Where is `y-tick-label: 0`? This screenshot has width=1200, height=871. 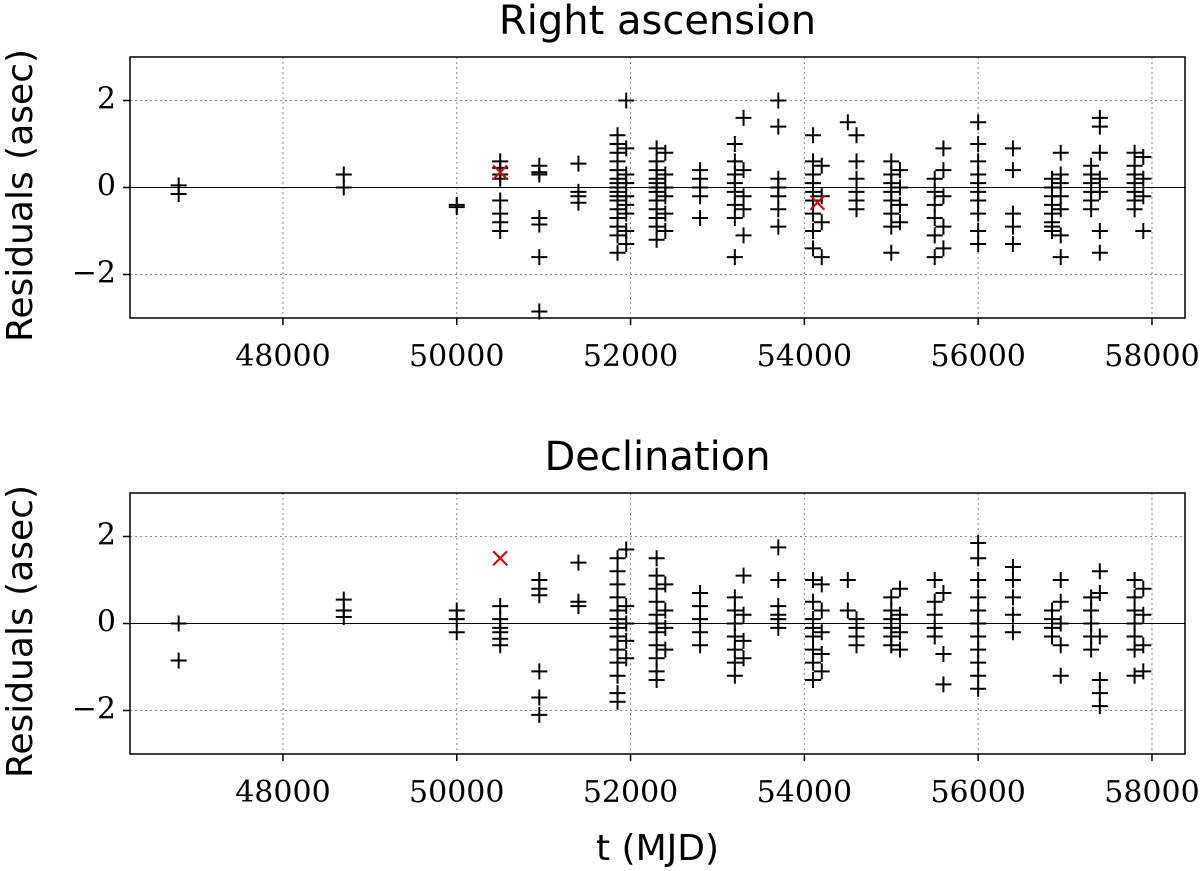 y-tick-label: 0 is located at coordinates (106, 622).